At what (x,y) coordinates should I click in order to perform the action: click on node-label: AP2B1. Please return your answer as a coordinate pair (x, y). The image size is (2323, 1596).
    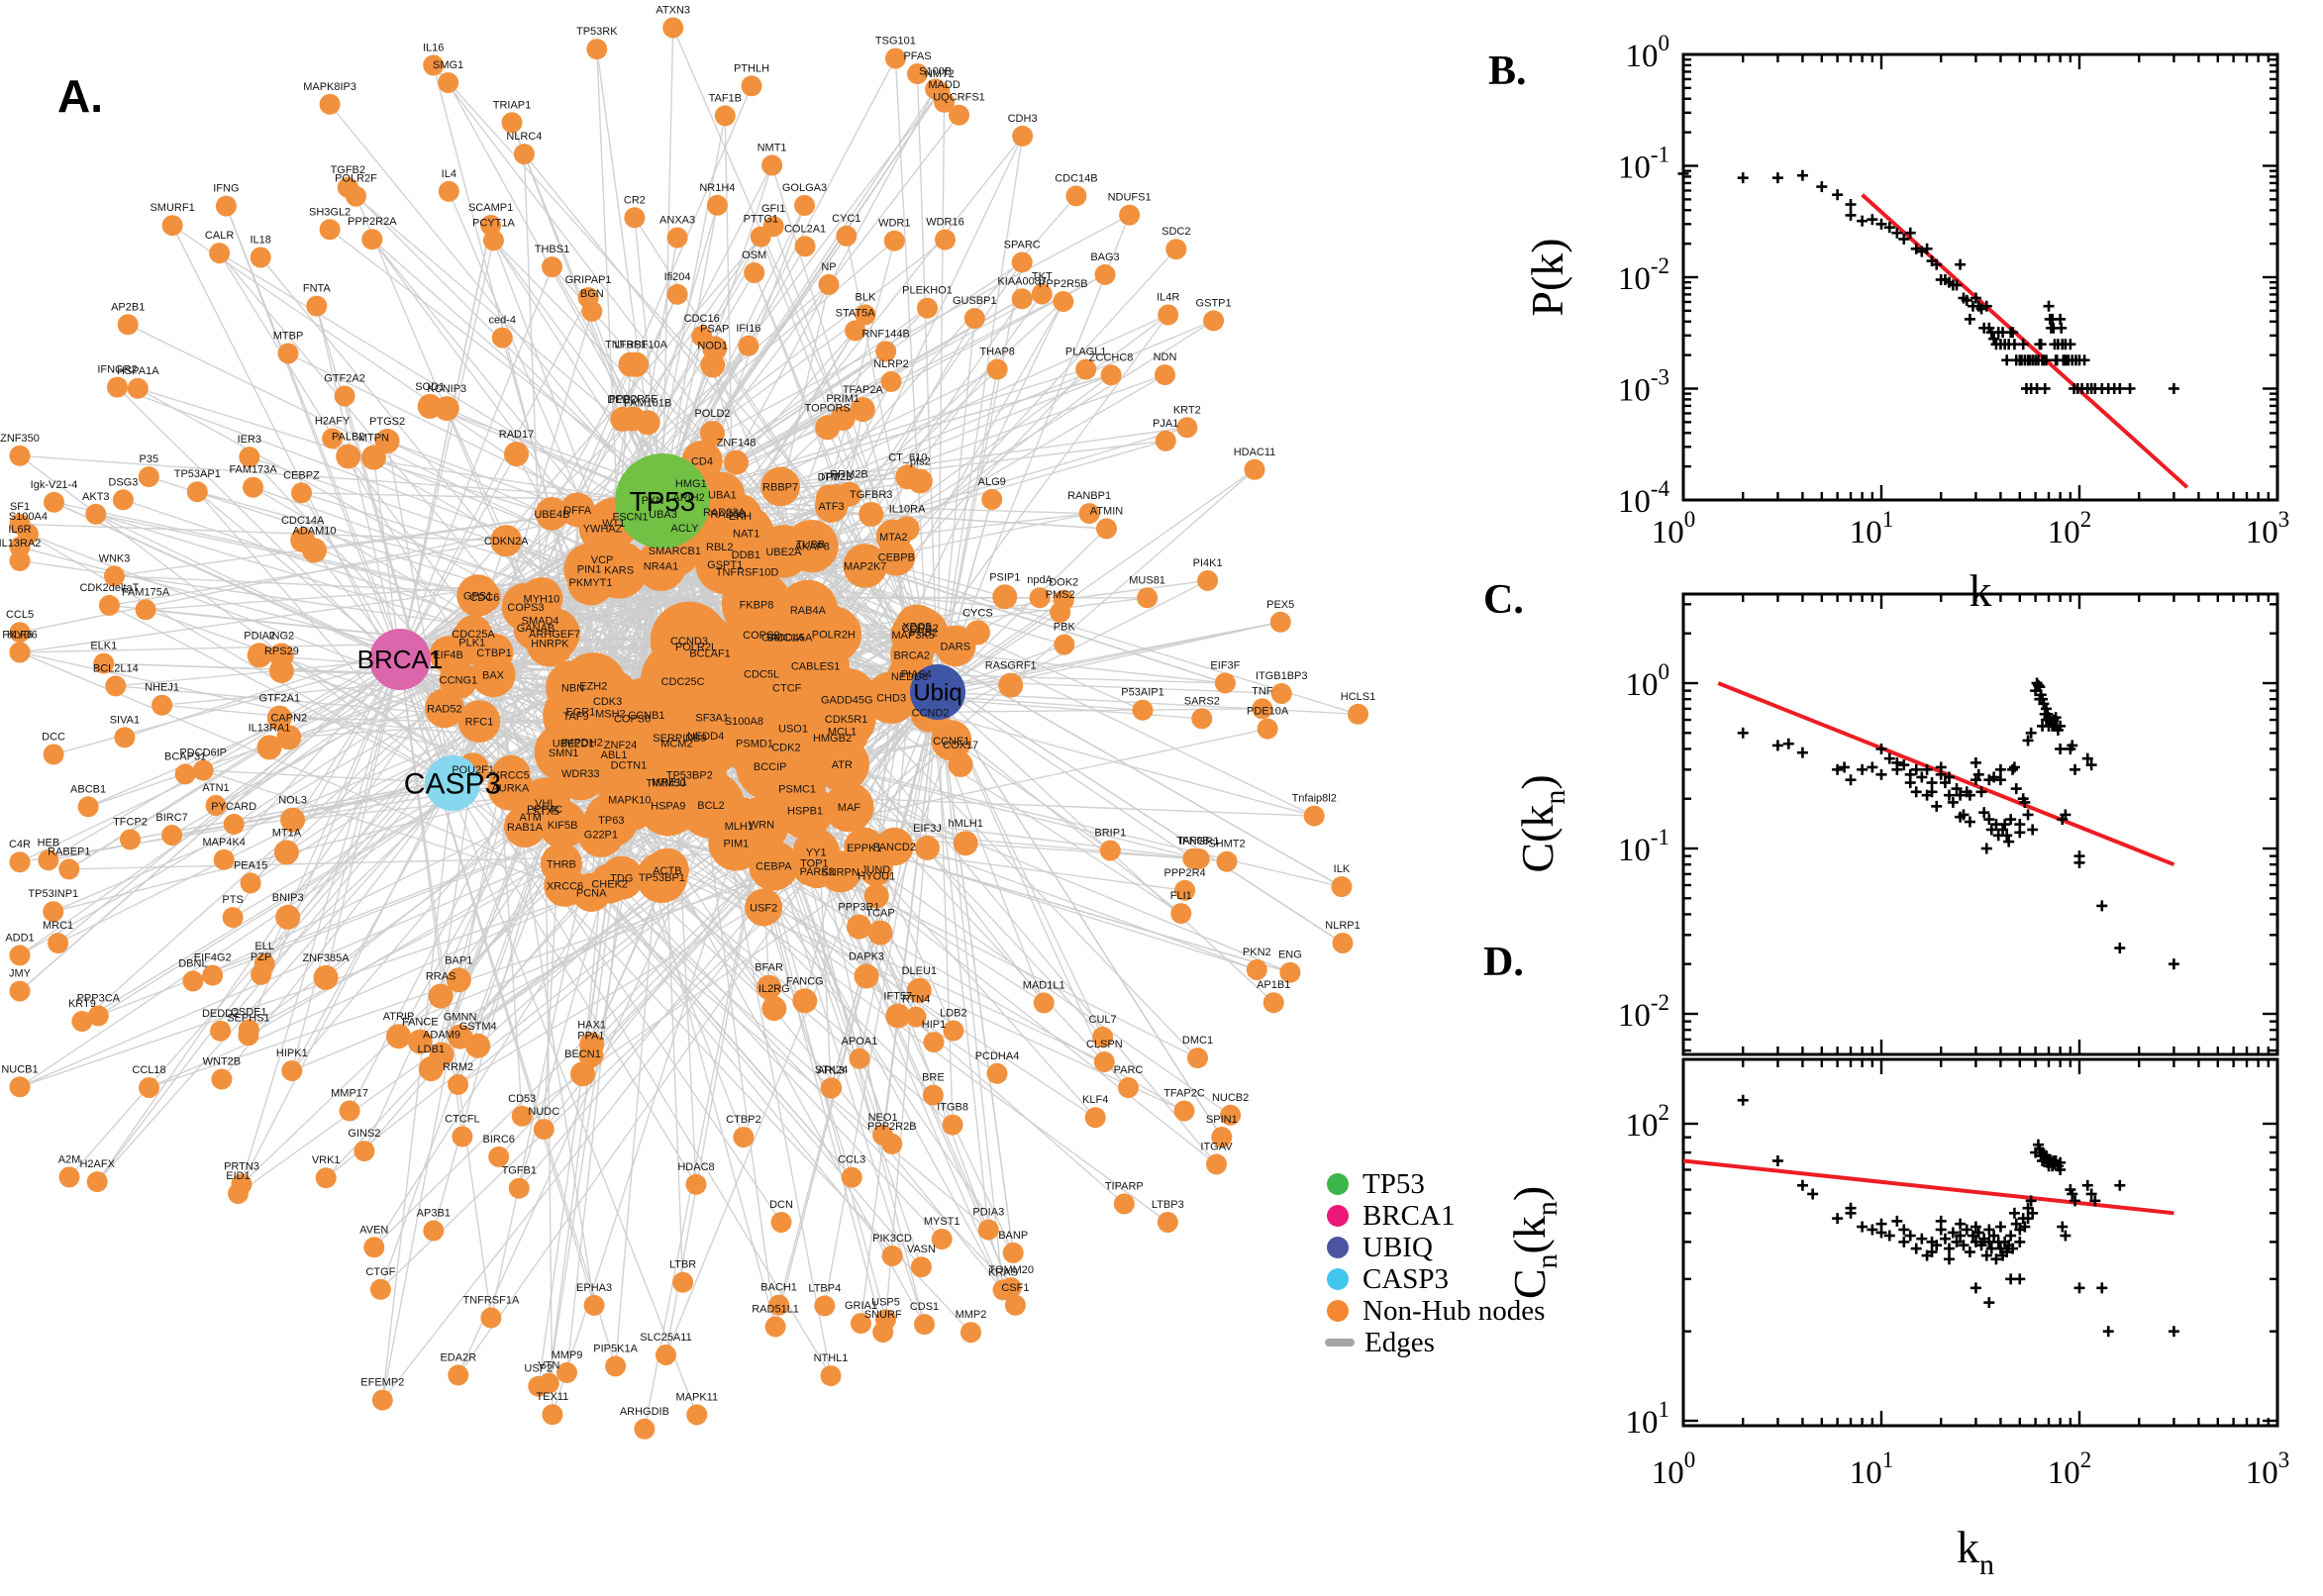
    Looking at the image, I should click on (128, 307).